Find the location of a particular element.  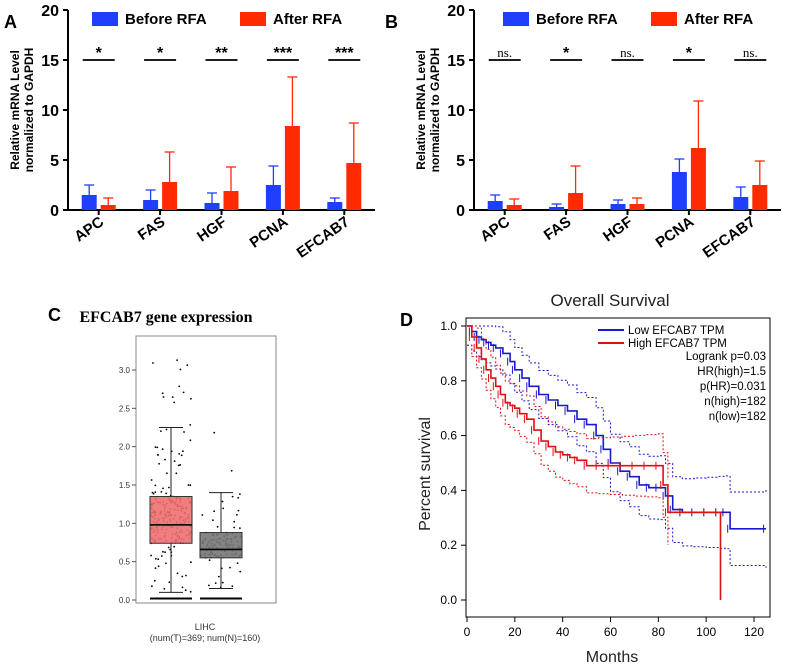

panel-d-xtick-label: 20 is located at coordinates (515, 632).